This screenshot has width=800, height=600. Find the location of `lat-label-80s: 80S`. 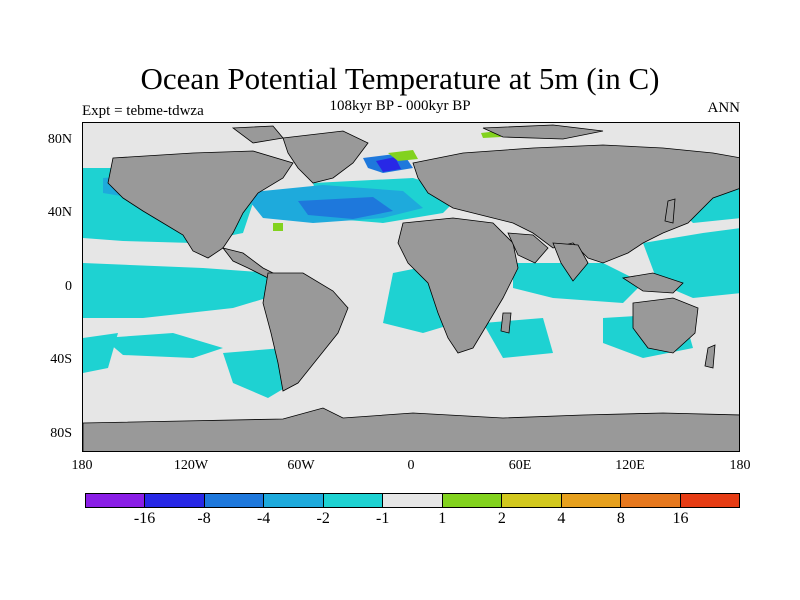

lat-label-80s: 80S is located at coordinates (61, 433).